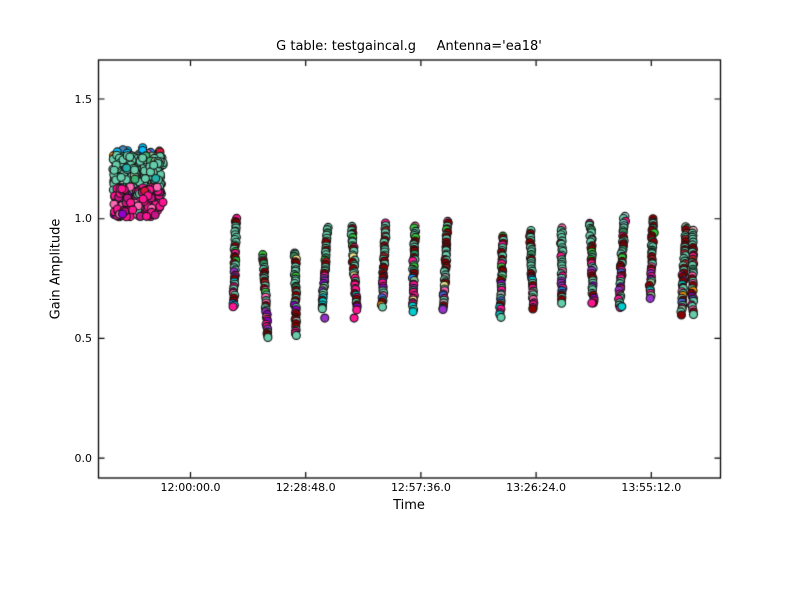 This screenshot has width=800, height=600. I want to click on y-tick-label-2: 1.0, so click(83, 219).